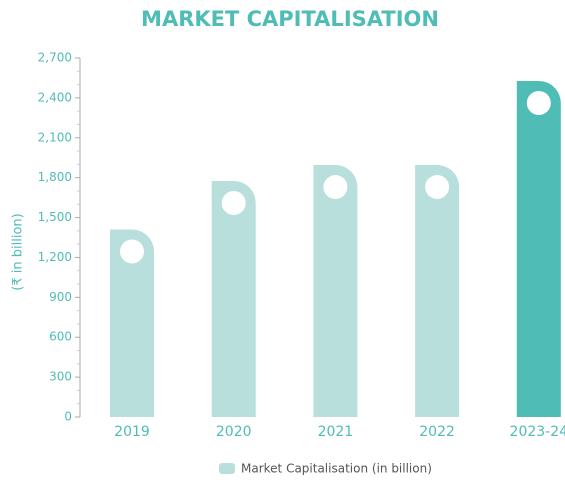 This screenshot has width=565, height=480. I want to click on x-tick-label: 2019, so click(132, 432).